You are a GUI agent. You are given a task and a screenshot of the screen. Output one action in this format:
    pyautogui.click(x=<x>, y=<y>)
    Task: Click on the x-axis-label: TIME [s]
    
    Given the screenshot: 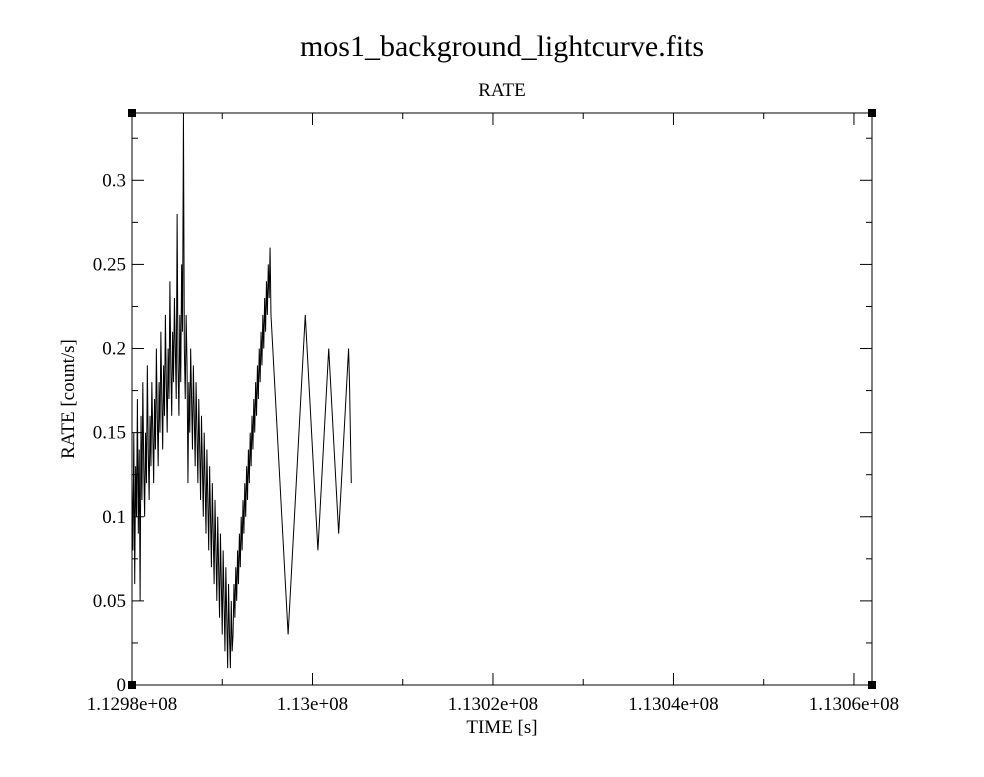 What is the action you would take?
    pyautogui.click(x=501, y=727)
    